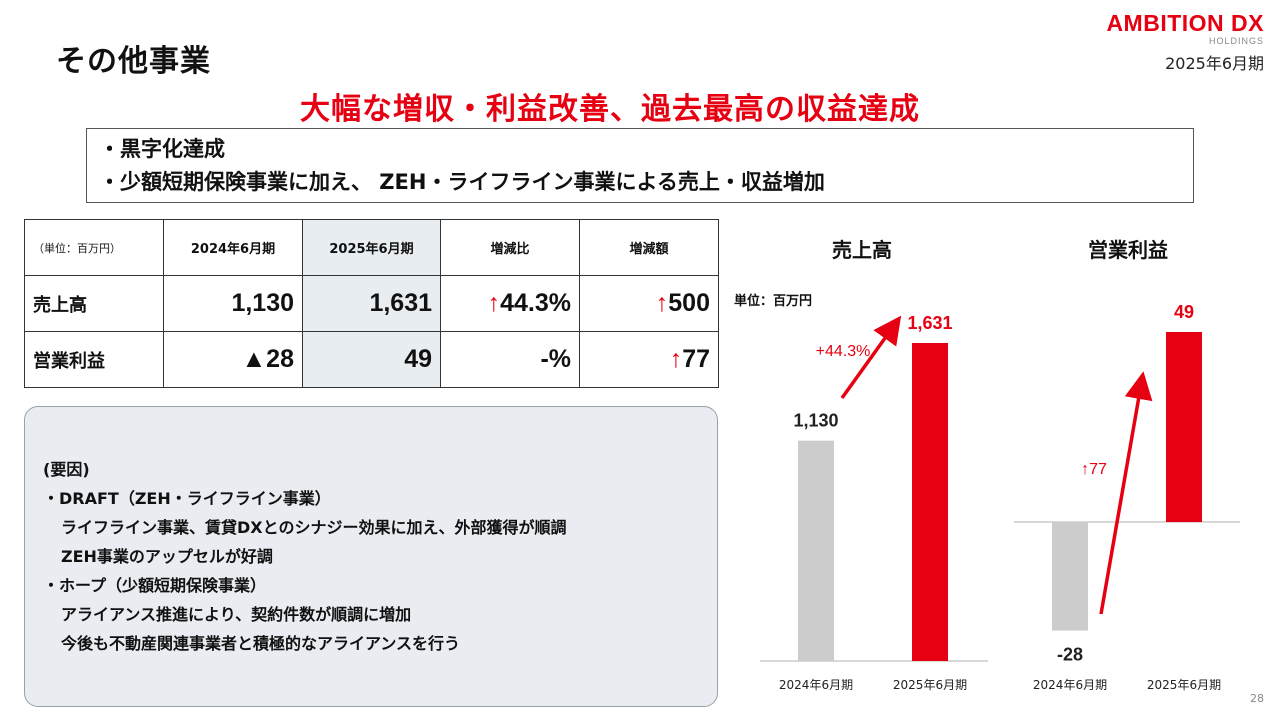  What do you see at coordinates (233, 247) in the screenshot?
I see `table-header-2024: 2024年6月期` at bounding box center [233, 247].